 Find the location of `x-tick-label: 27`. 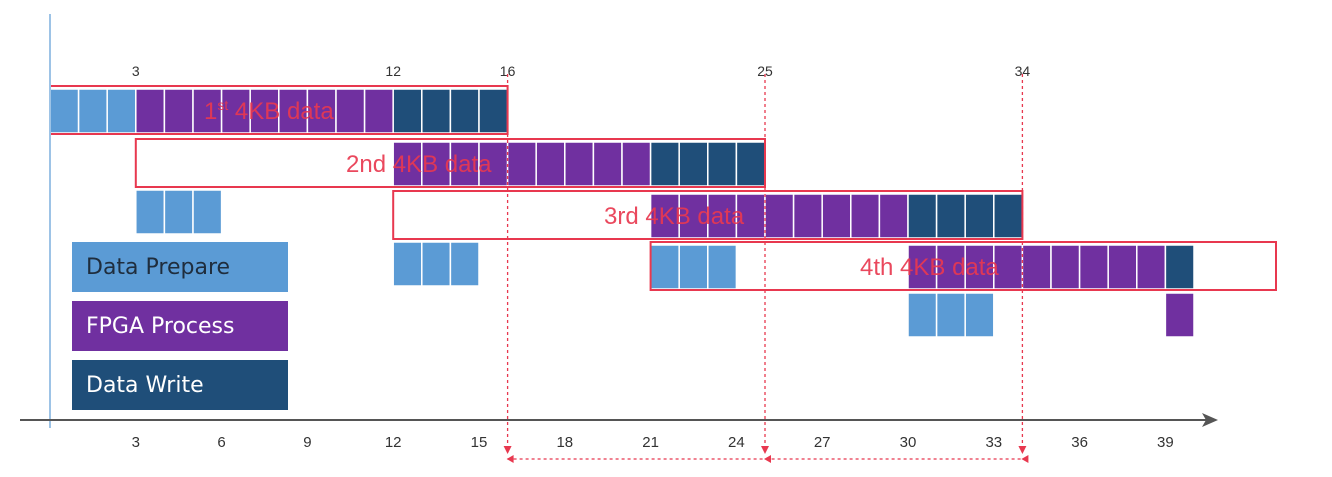

x-tick-label: 27 is located at coordinates (822, 442).